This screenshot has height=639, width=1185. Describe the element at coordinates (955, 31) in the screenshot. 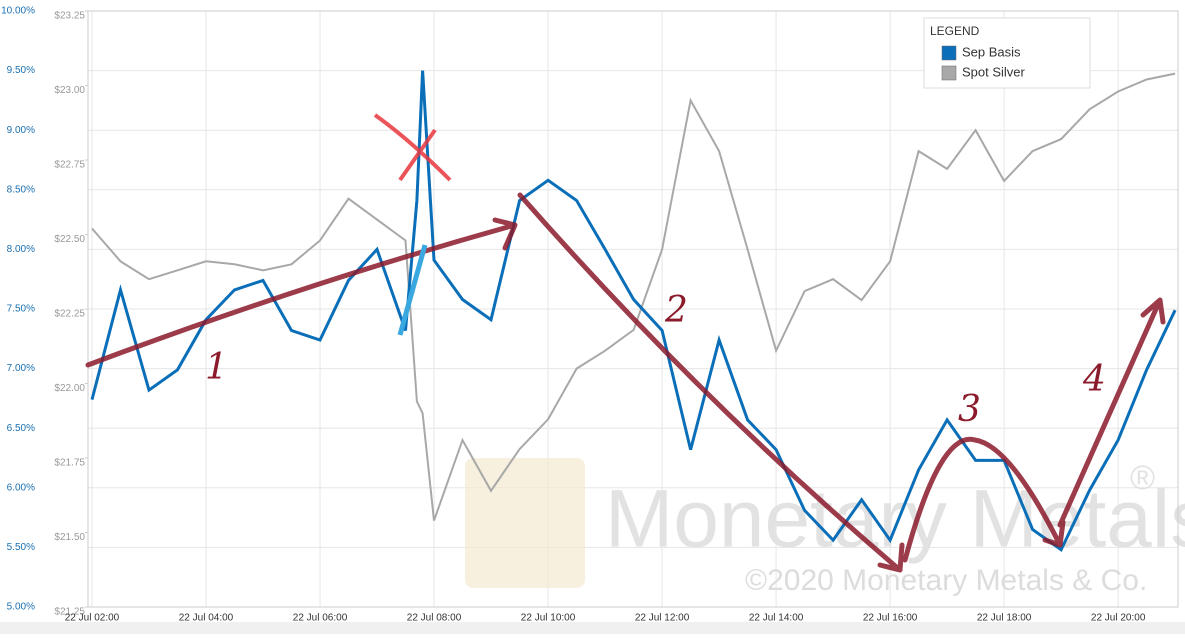

I see `legend-title: LEGEND` at that location.